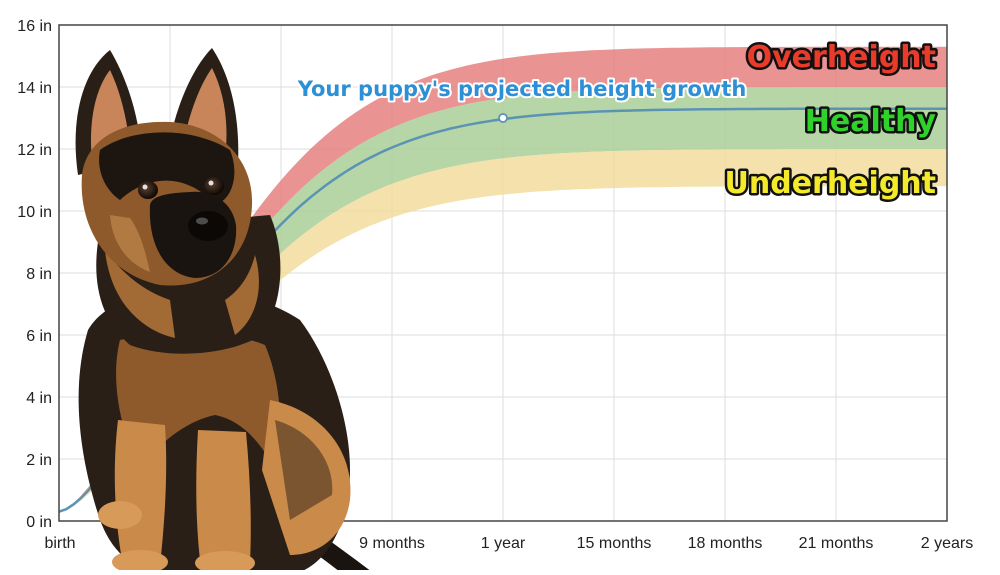  Describe the element at coordinates (34, 88) in the screenshot. I see `y-tick-label-7: 14 in` at that location.